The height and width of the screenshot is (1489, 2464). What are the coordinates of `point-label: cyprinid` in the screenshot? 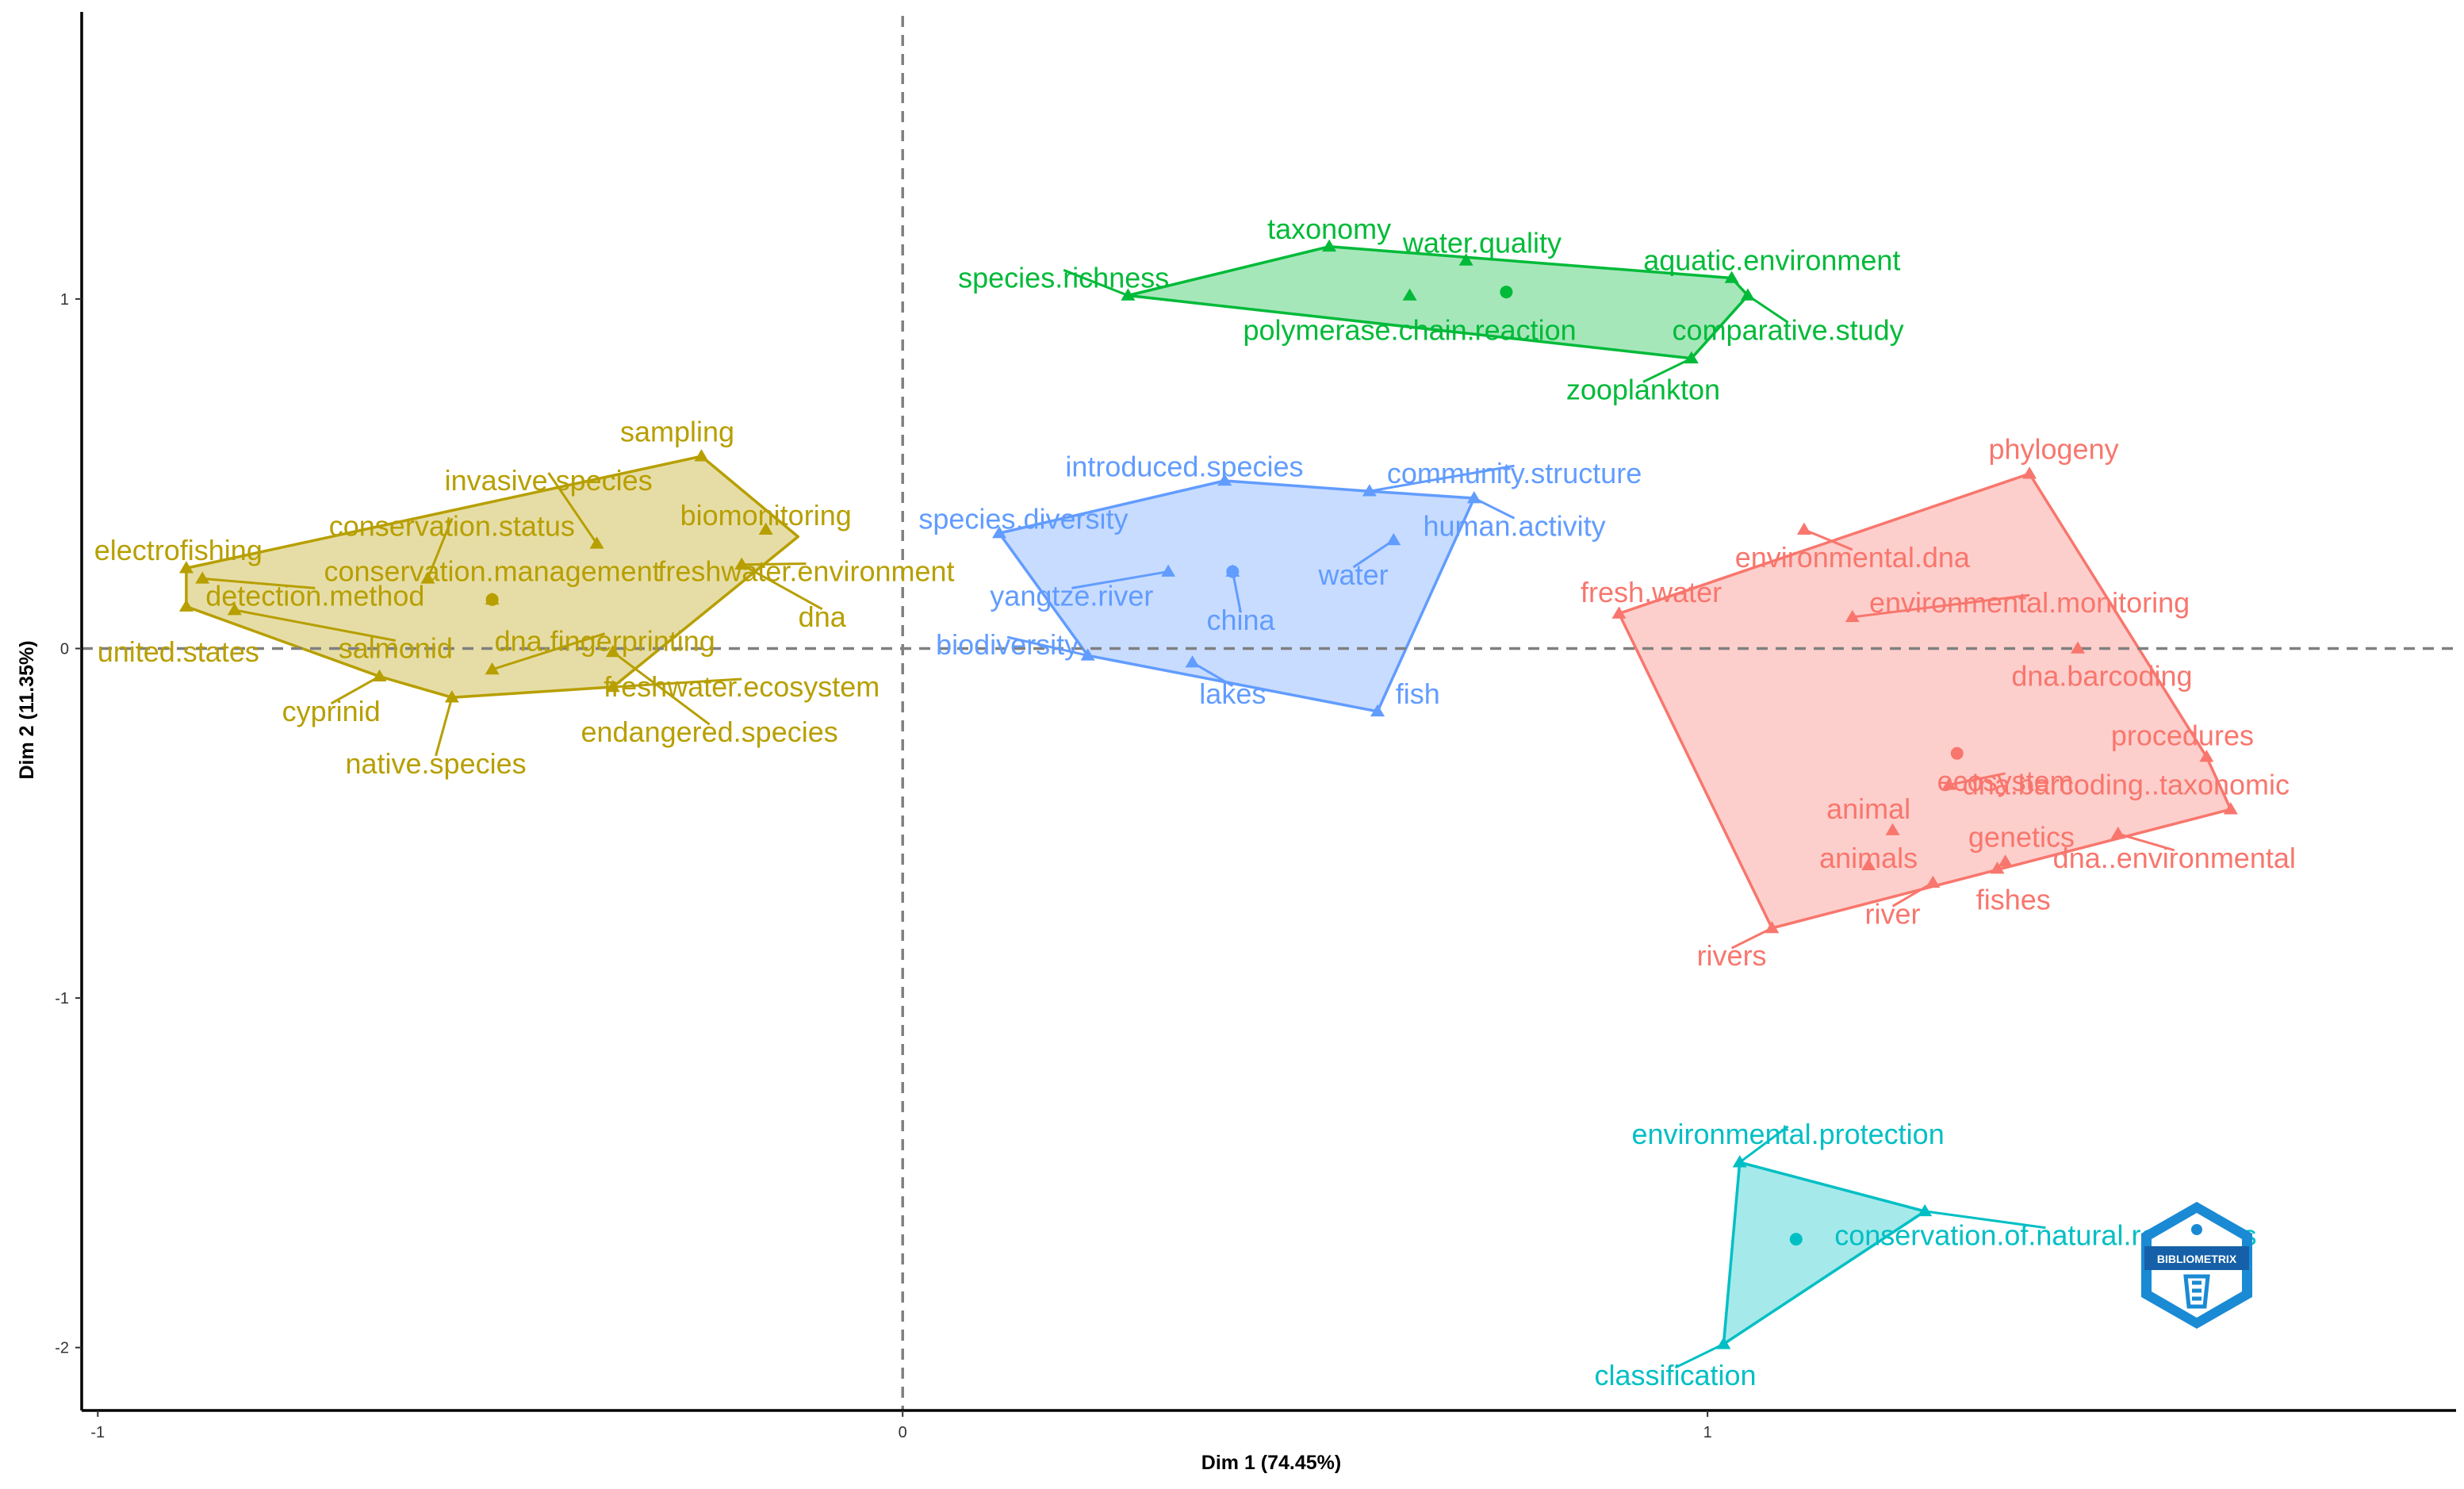 It's located at (331, 711).